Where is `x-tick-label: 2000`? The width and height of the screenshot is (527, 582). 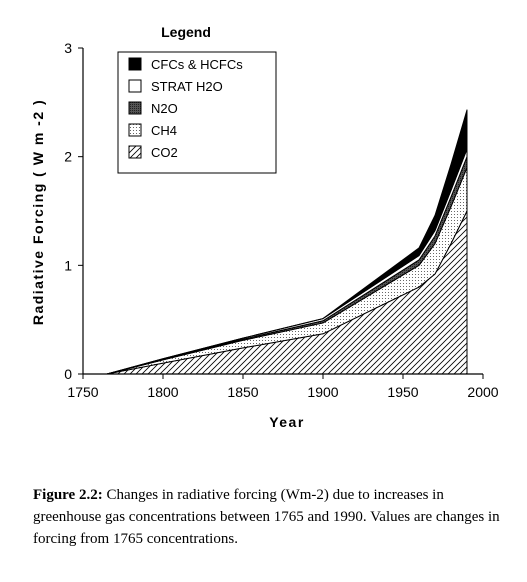 x-tick-label: 2000 is located at coordinates (482, 392).